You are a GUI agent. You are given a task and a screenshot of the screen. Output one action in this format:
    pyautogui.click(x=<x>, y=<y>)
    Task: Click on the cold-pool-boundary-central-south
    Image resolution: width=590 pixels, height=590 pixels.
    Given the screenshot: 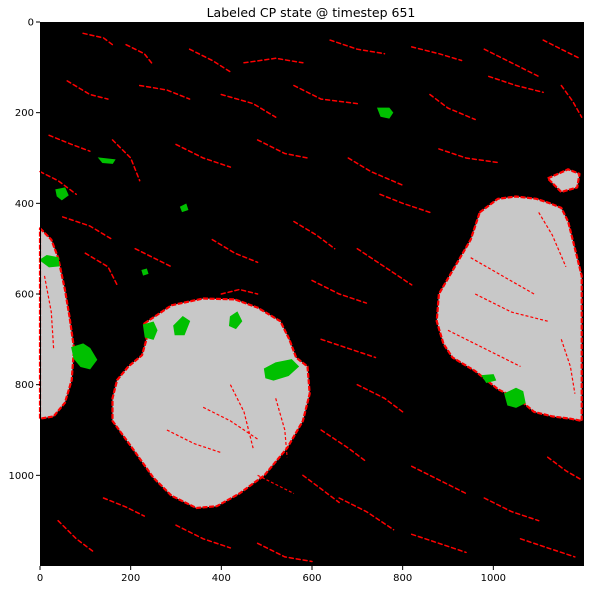 What is the action you would take?
    pyautogui.click(x=211, y=403)
    